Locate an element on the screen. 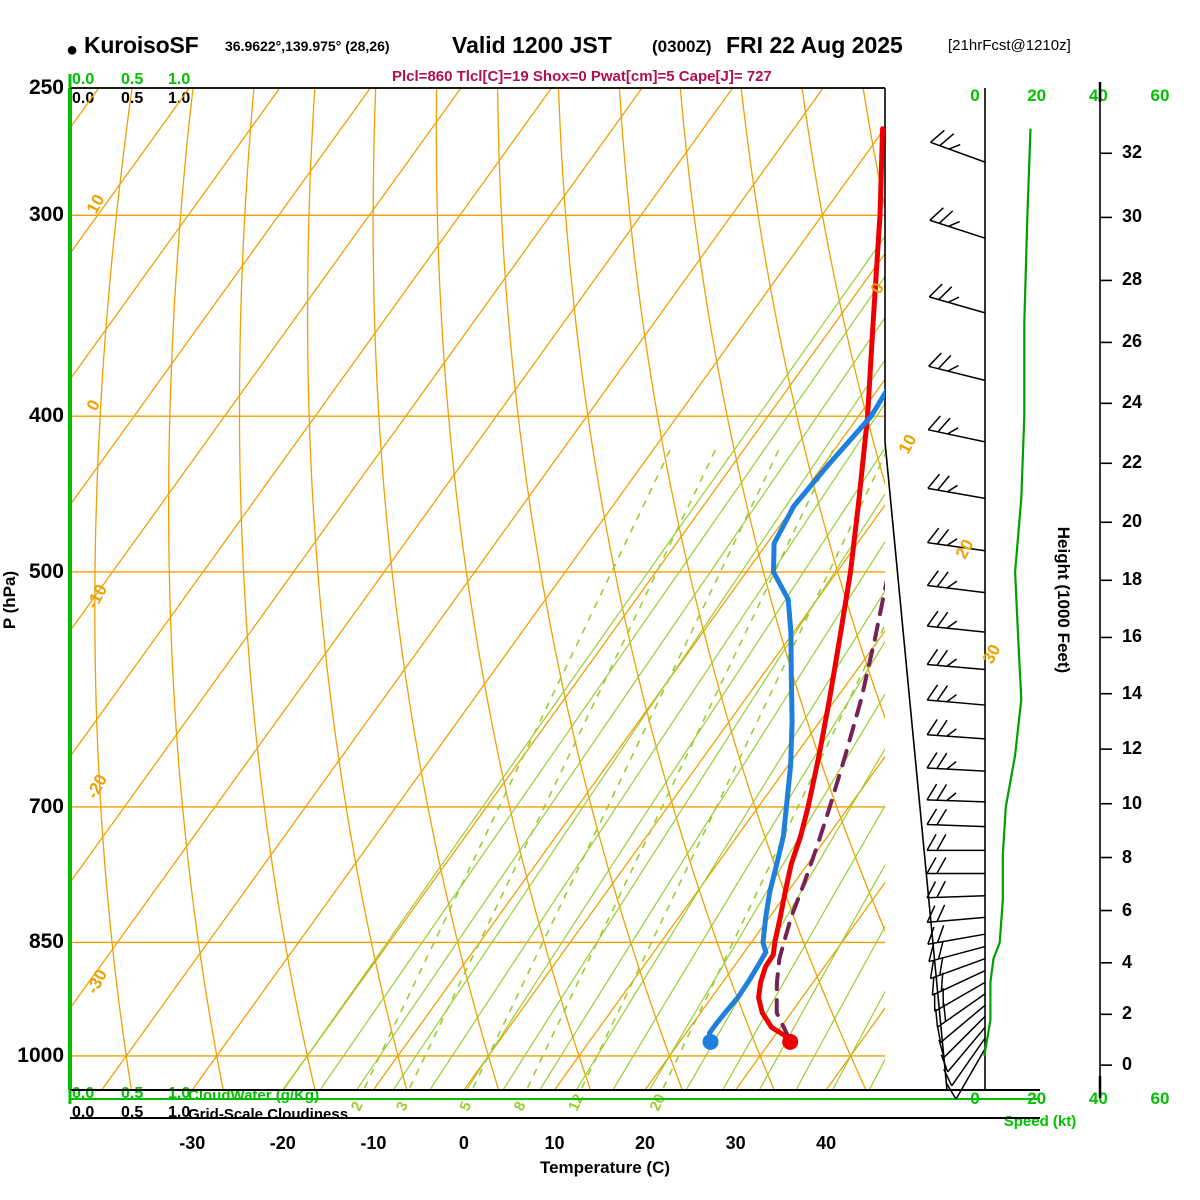 The width and height of the screenshot is (1200, 1200). pressure-tick-500: 500 is located at coordinates (46, 571).